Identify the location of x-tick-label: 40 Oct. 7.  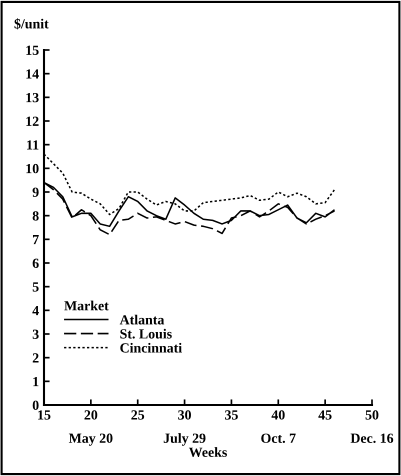
(278, 426).